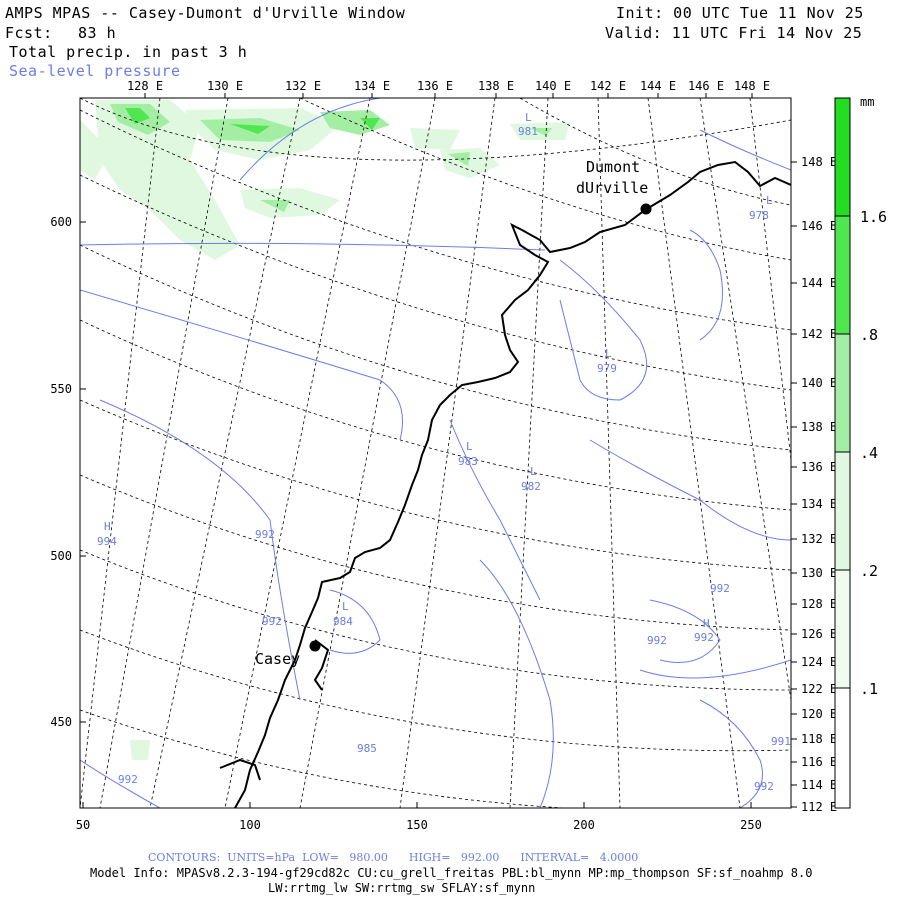 This screenshot has height=900, width=900. I want to click on pressure-value: 994, so click(107, 541).